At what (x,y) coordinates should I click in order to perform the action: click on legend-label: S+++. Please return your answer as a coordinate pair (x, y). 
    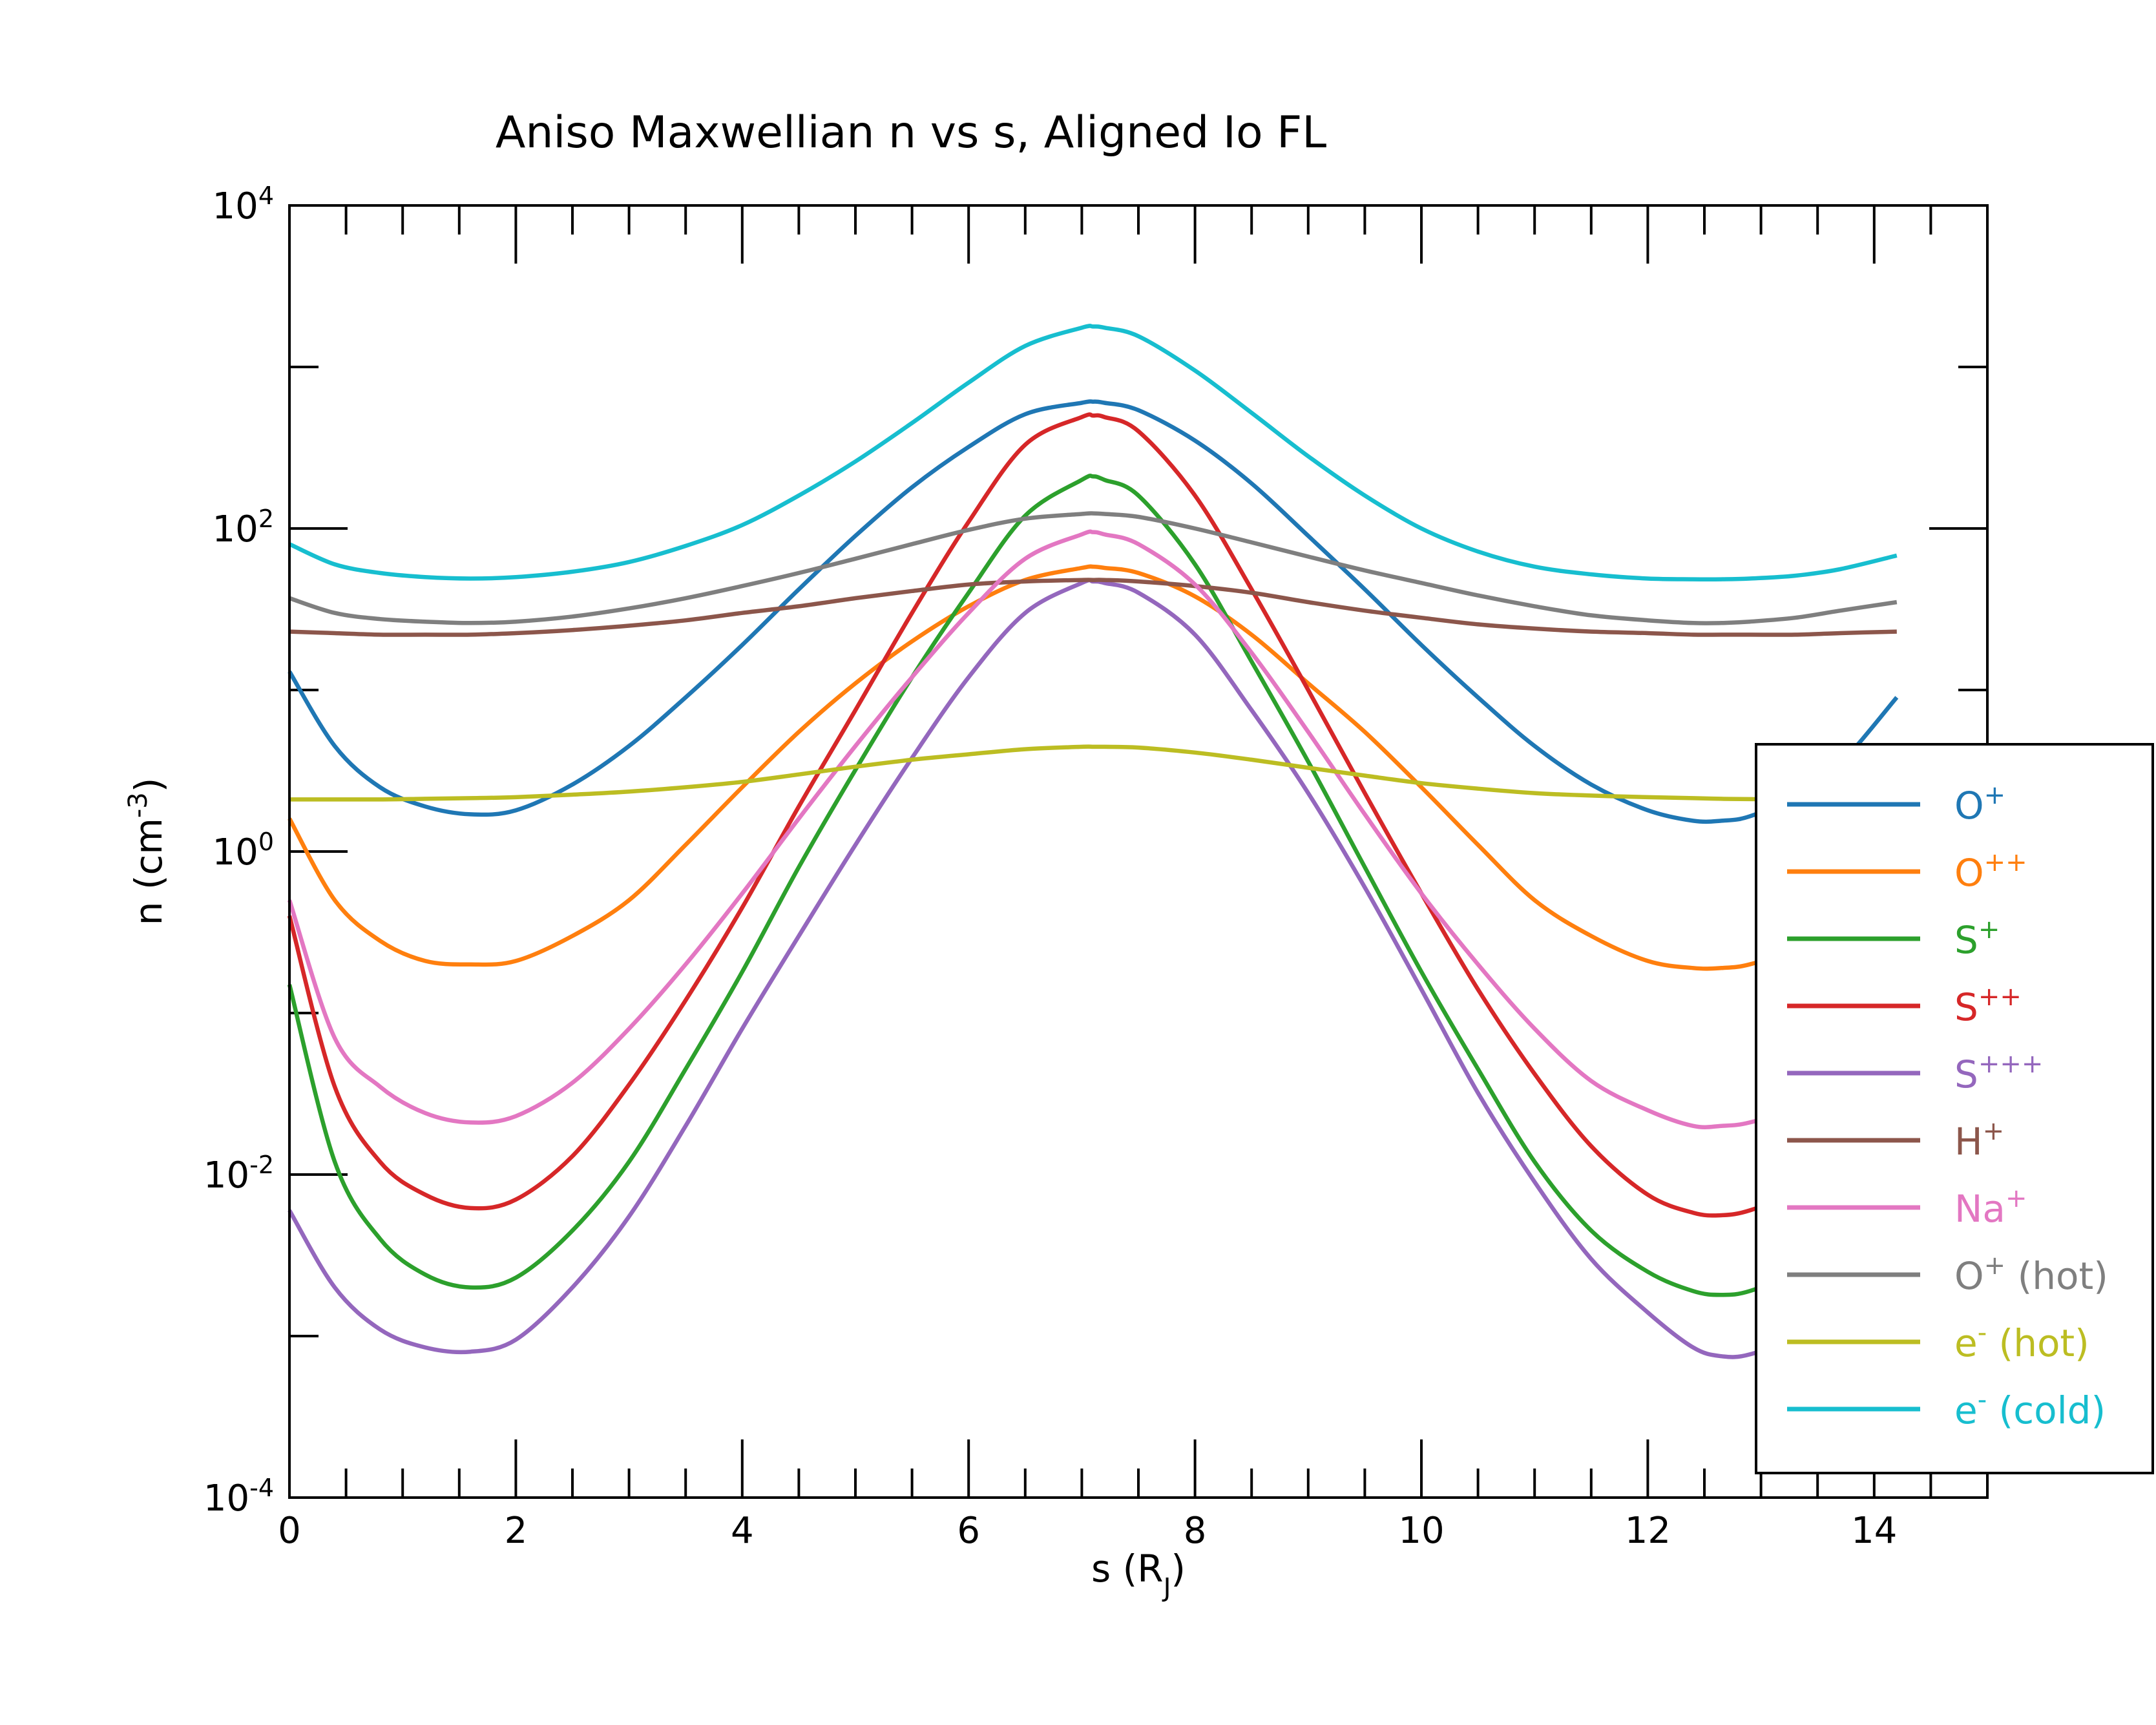
    Looking at the image, I should click on (1998, 1072).